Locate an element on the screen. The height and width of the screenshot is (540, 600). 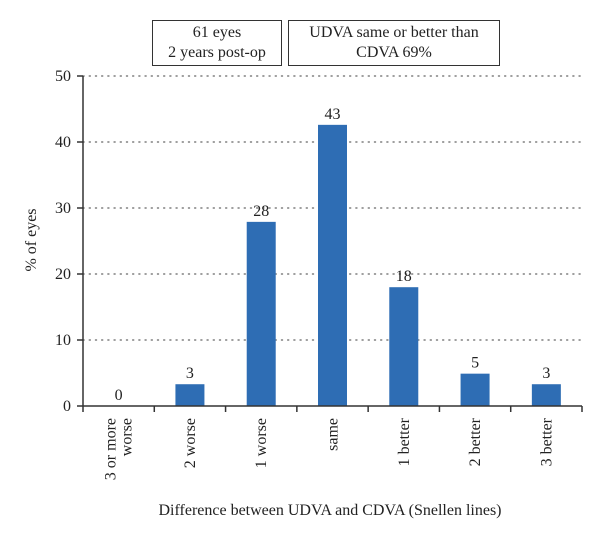
y-tick-labels: 0 10 20 30 40 50 is located at coordinates (63, 241).